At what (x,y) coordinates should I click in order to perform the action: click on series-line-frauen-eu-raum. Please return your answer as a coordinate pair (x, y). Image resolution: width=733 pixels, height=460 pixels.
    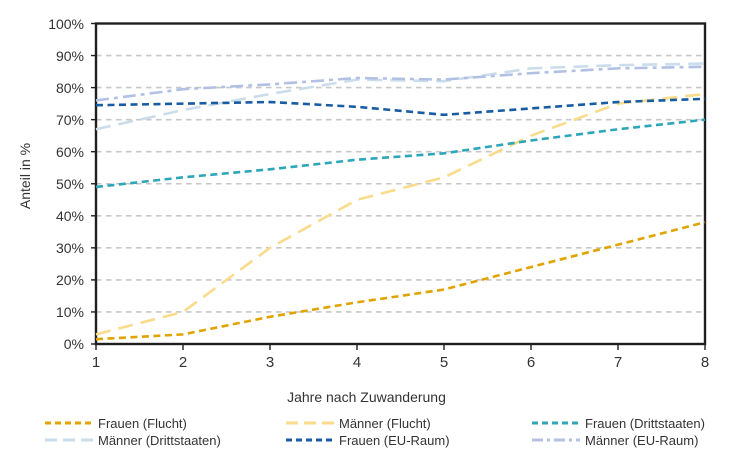
    Looking at the image, I should click on (400, 107).